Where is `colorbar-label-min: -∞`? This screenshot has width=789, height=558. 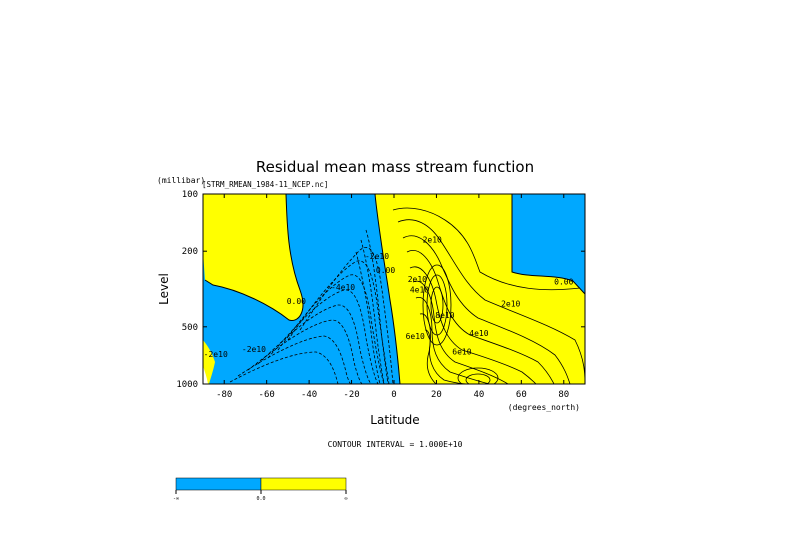 colorbar-label-min: -∞ is located at coordinates (176, 499).